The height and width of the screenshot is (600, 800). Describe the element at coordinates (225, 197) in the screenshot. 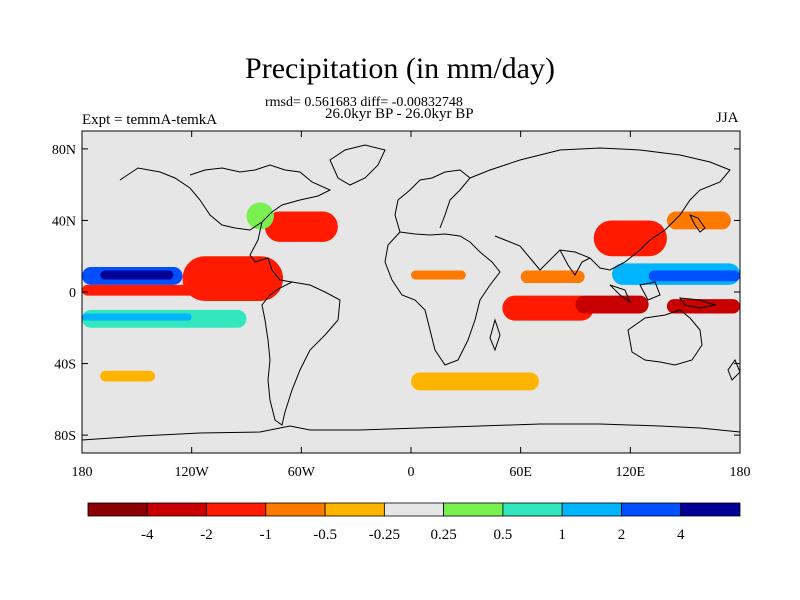

I see `coast-north-america` at that location.